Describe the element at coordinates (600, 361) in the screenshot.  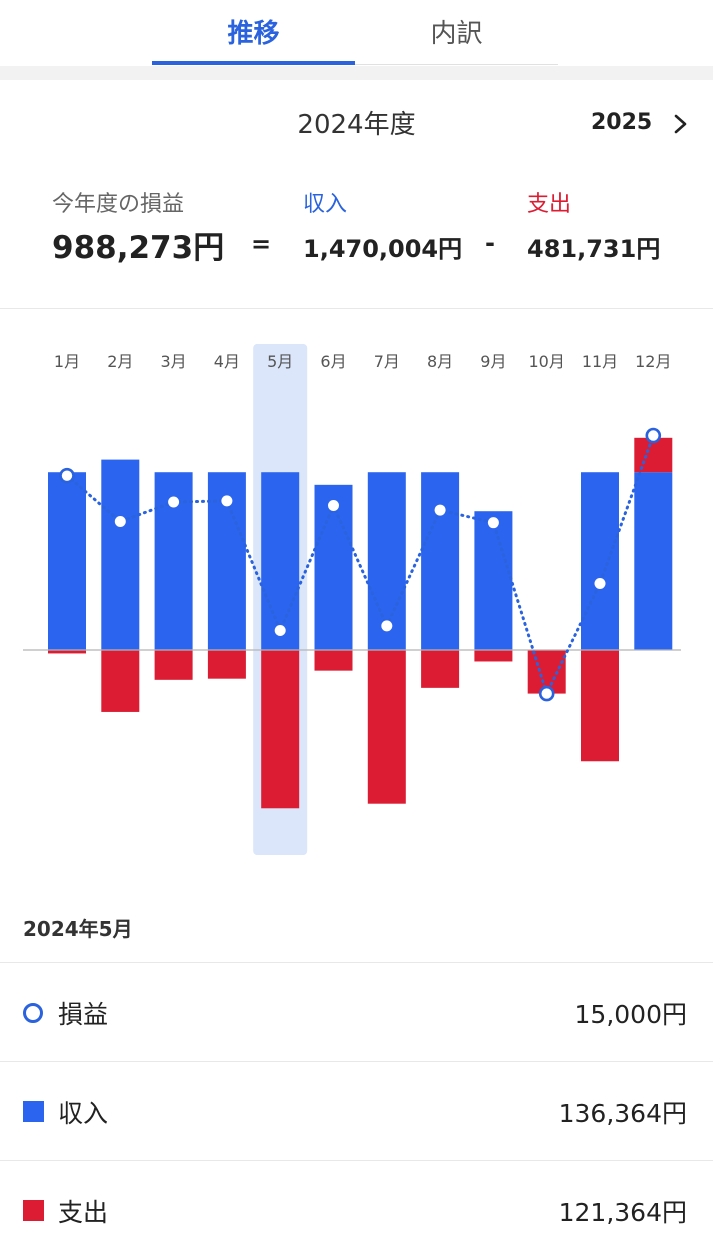
I see `month-tick-label: 11月` at that location.